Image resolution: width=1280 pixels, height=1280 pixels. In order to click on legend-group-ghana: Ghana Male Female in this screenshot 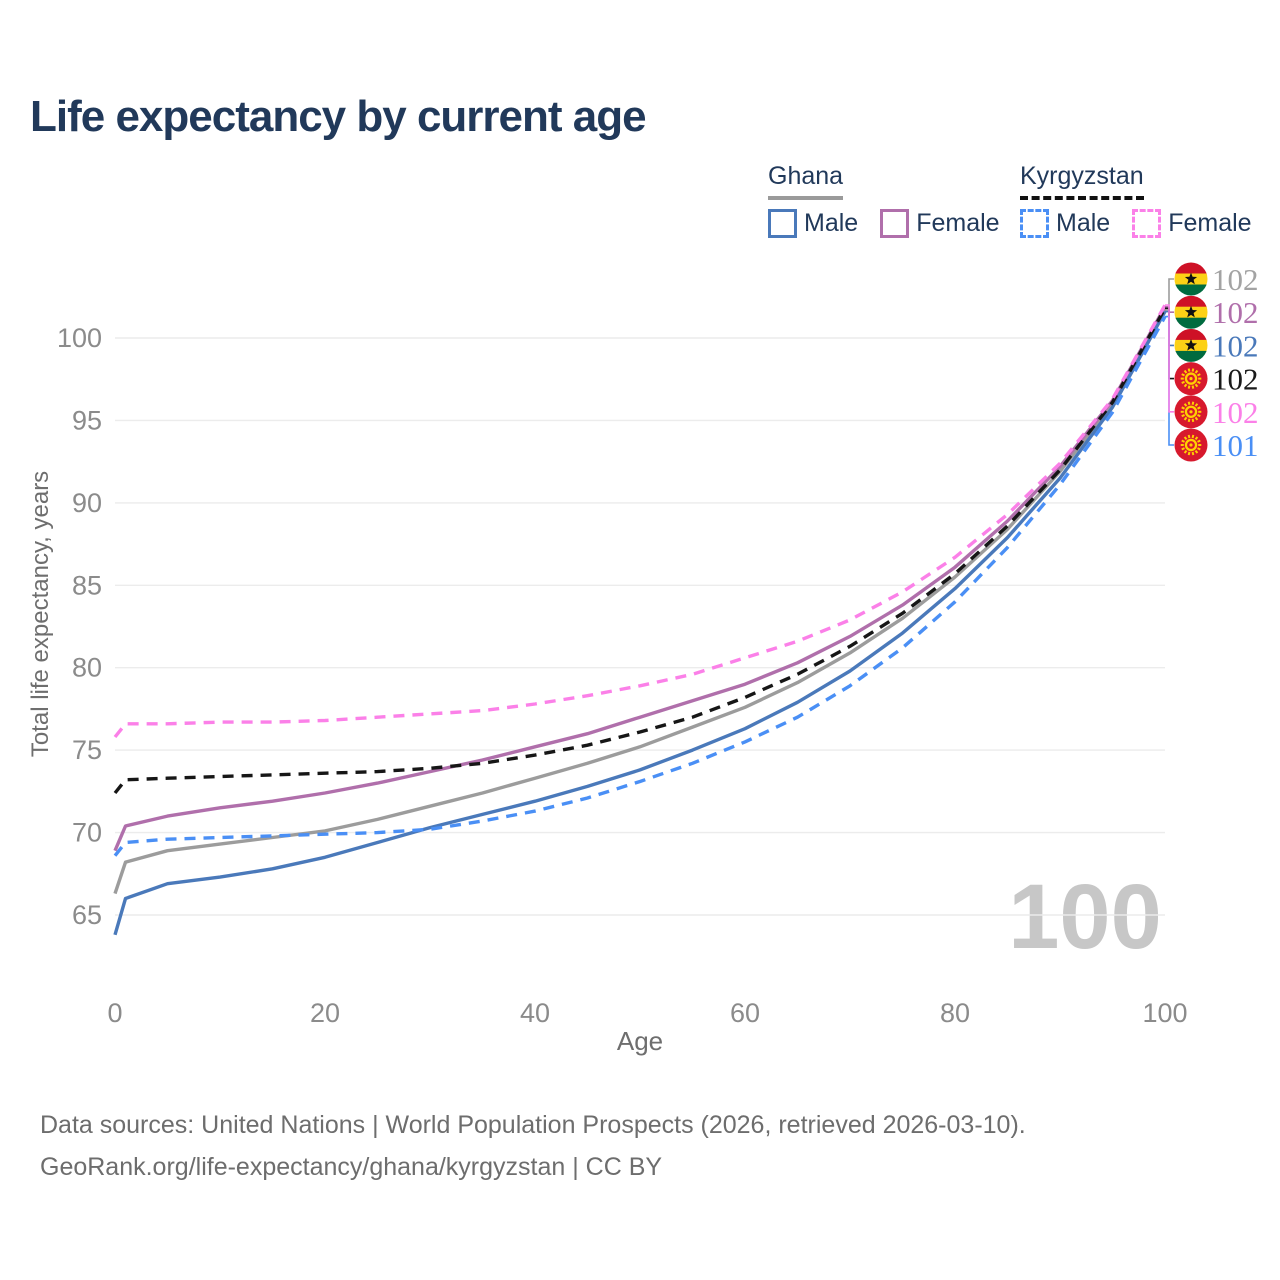, I will do `click(895, 200)`.